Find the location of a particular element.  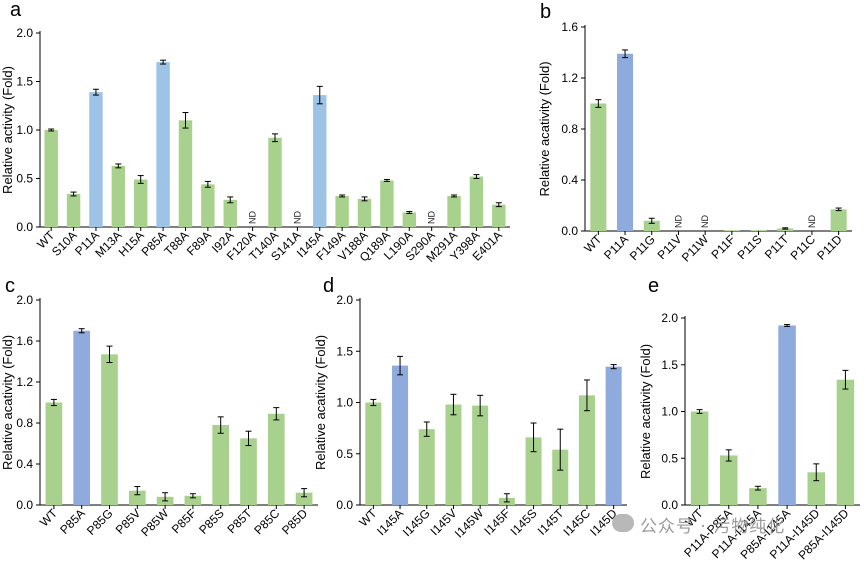

x-tick-label: P11S is located at coordinates (750, 247).